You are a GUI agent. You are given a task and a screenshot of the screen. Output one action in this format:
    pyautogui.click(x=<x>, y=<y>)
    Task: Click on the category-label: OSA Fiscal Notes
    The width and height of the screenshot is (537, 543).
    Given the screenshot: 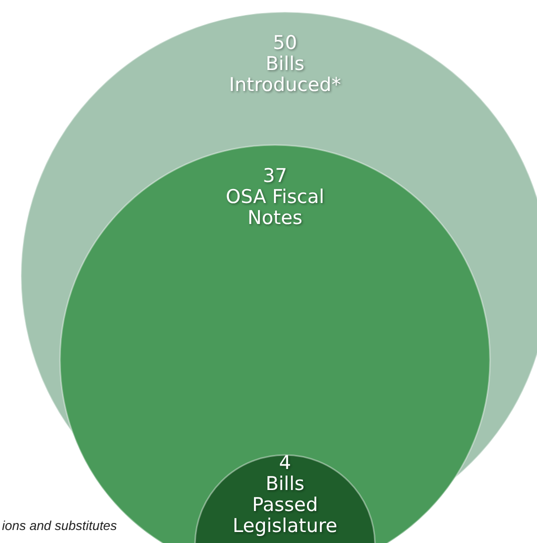 What is the action you would take?
    pyautogui.click(x=275, y=208)
    